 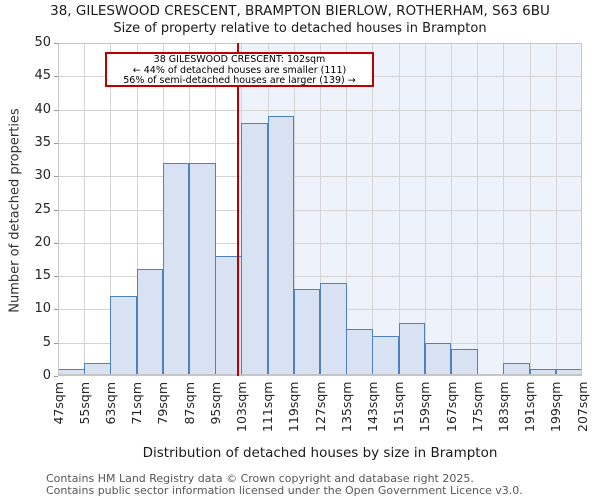 What do you see at coordinates (42, 242) in the screenshot?
I see `y-tick-label: 20` at bounding box center [42, 242].